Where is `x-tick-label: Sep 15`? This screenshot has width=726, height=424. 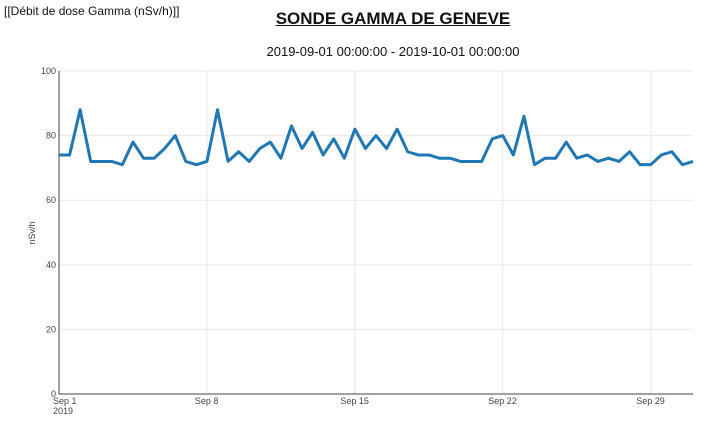
x-tick-label: Sep 15 is located at coordinates (354, 401).